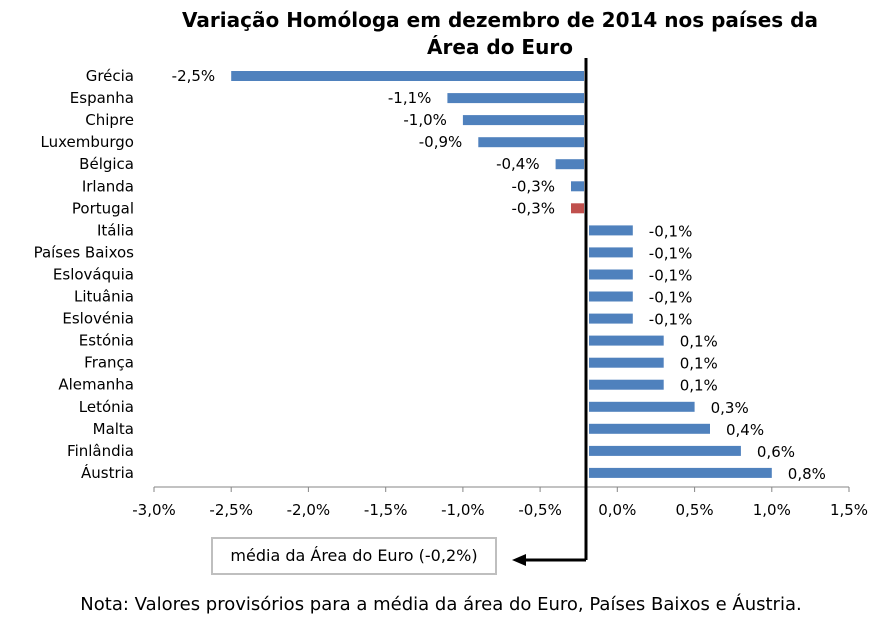  What do you see at coordinates (104, 297) in the screenshot?
I see `category-label: Lituânia` at bounding box center [104, 297].